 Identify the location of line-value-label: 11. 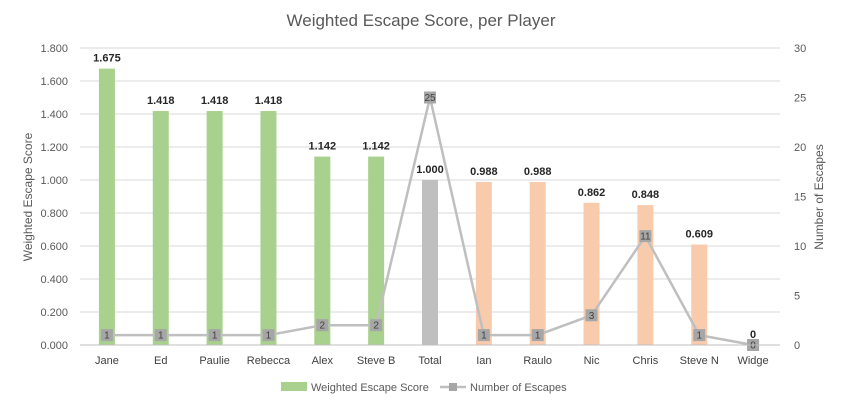
(645, 237).